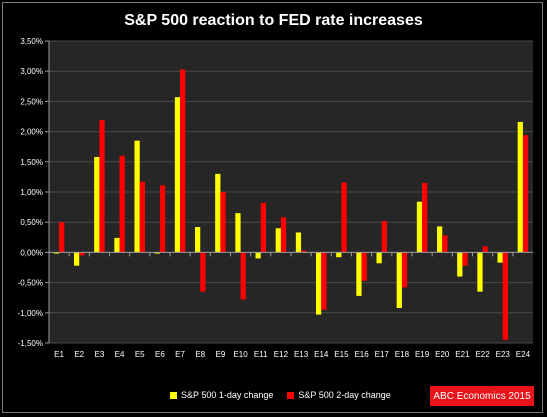  I want to click on x-tick-label: E3, so click(100, 354).